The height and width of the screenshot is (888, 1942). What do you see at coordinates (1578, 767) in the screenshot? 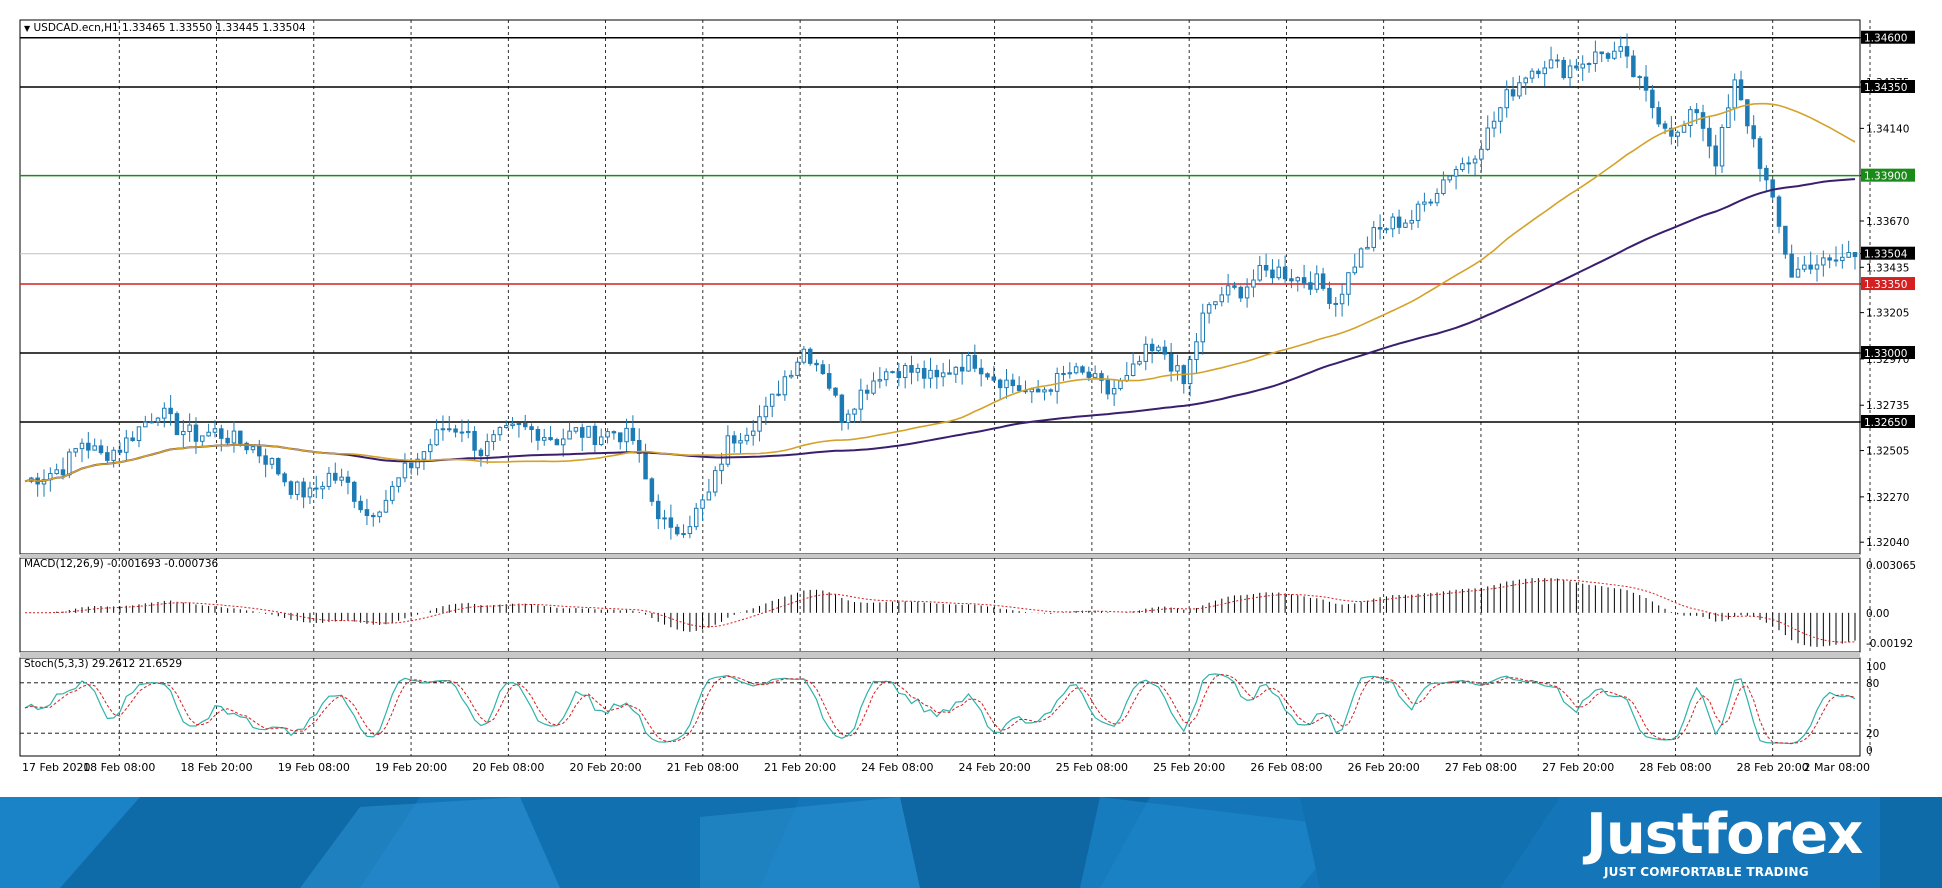
I see `time-axis-label: 27 Feb 20:00` at bounding box center [1578, 767].